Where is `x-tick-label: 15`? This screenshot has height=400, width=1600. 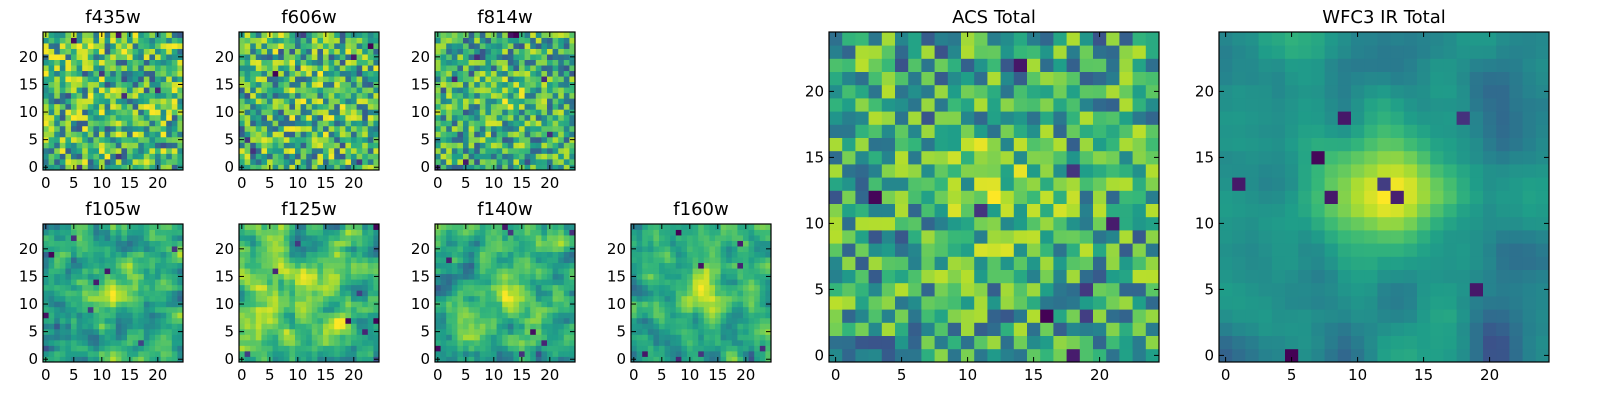 x-tick-label: 15 is located at coordinates (129, 183).